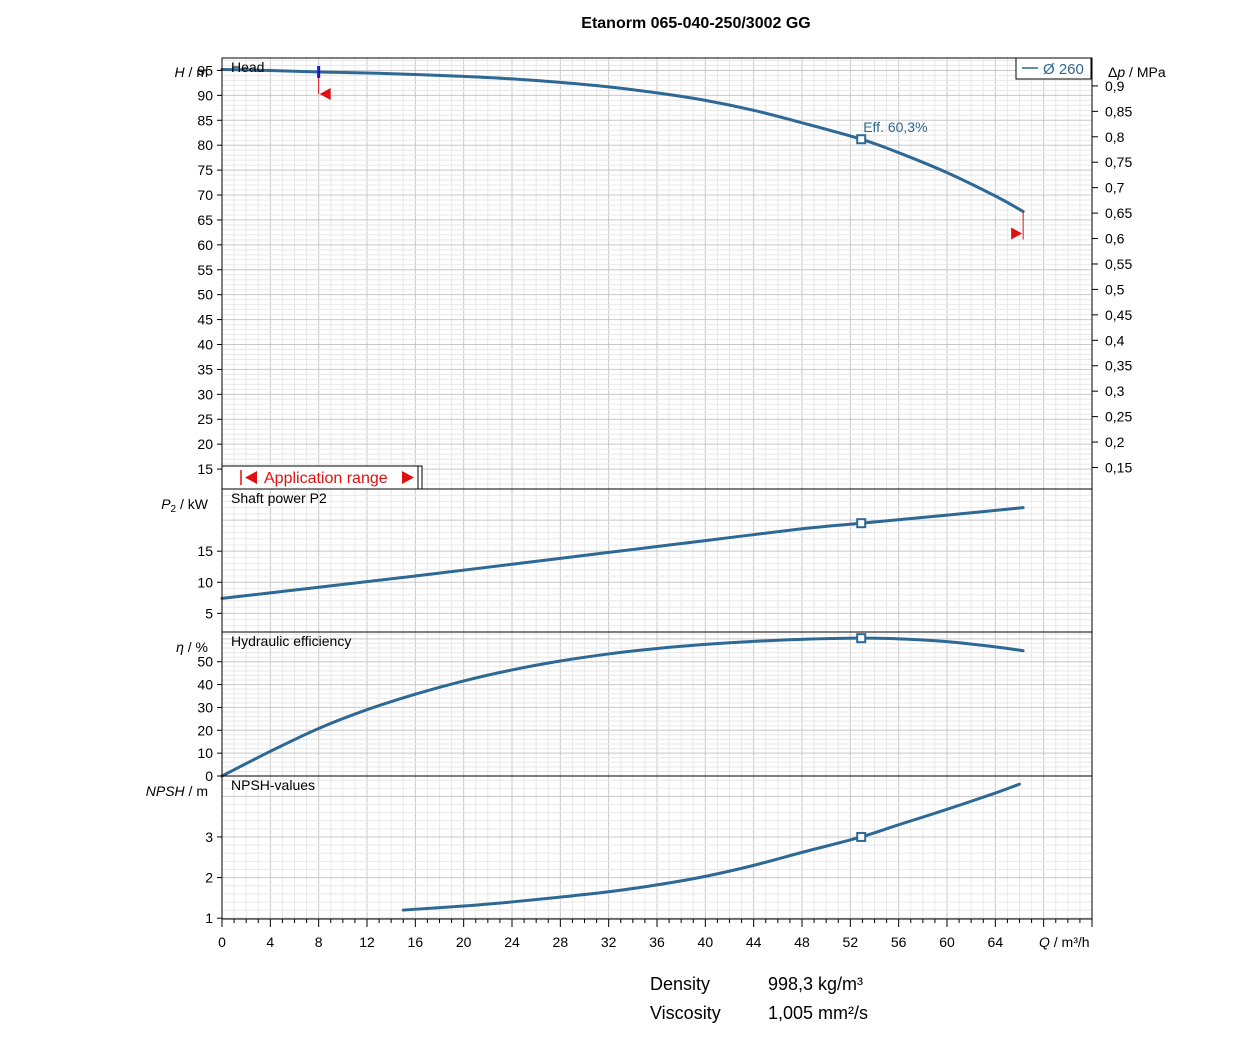 The image size is (1241, 1053). What do you see at coordinates (1115, 239) in the screenshot?
I see `right-tick-label: 0,6` at bounding box center [1115, 239].